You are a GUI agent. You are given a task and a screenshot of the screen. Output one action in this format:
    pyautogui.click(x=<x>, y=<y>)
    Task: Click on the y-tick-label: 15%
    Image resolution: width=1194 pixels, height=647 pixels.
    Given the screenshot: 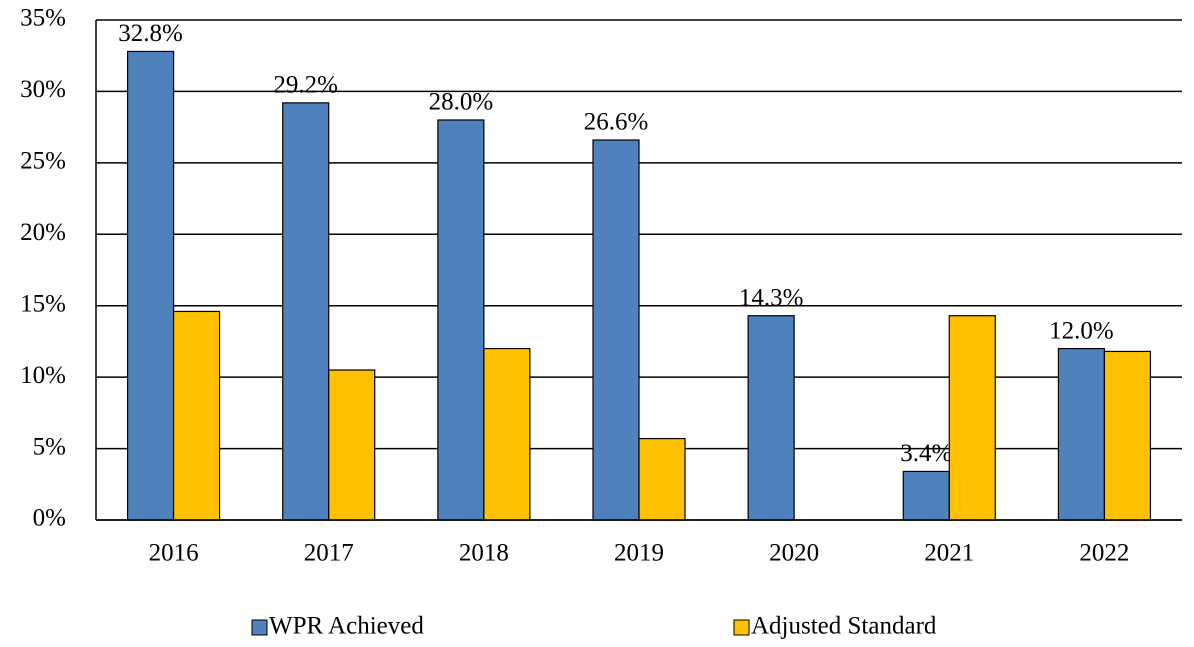 What is the action you would take?
    pyautogui.click(x=43, y=303)
    